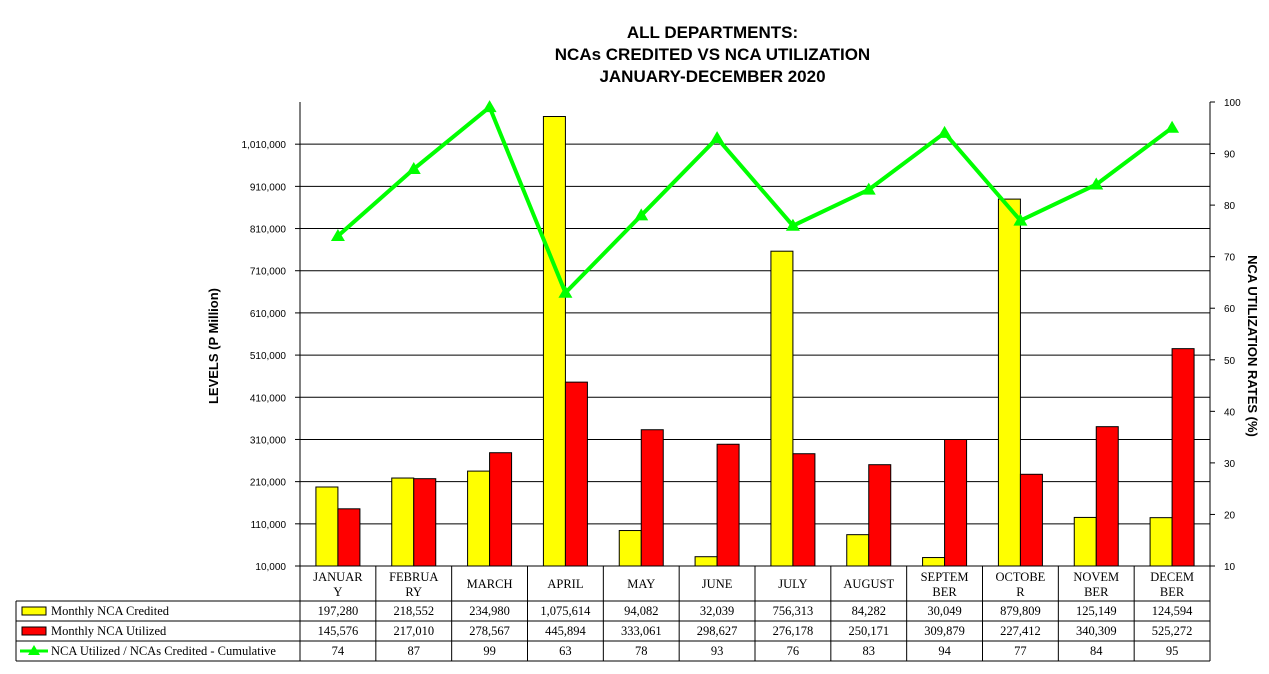  Describe the element at coordinates (268, 483) in the screenshot. I see `y-tick-label: 210,000` at that location.